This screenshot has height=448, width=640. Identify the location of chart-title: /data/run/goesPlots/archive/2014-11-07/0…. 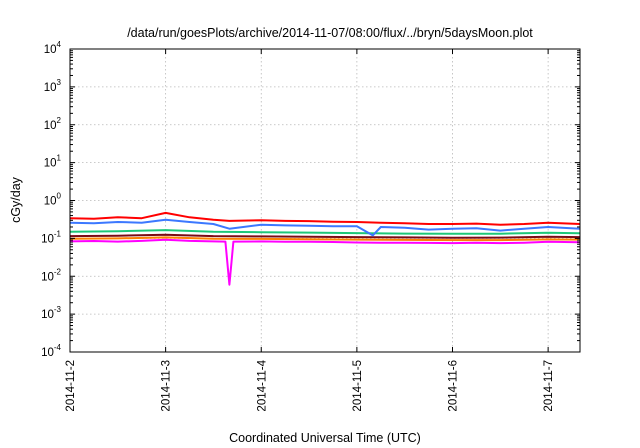
(330, 33).